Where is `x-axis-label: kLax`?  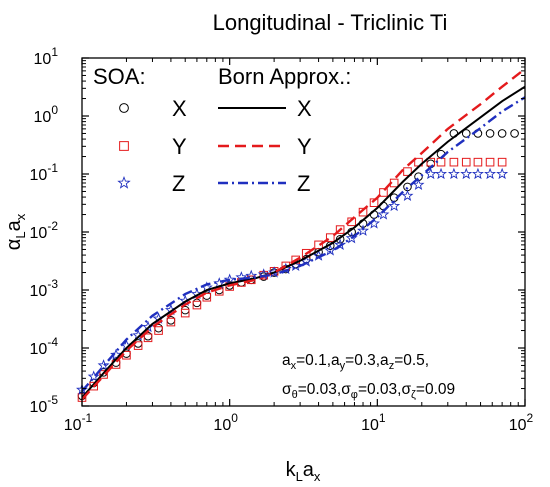
x-axis-label: kLax is located at coordinates (303, 471).